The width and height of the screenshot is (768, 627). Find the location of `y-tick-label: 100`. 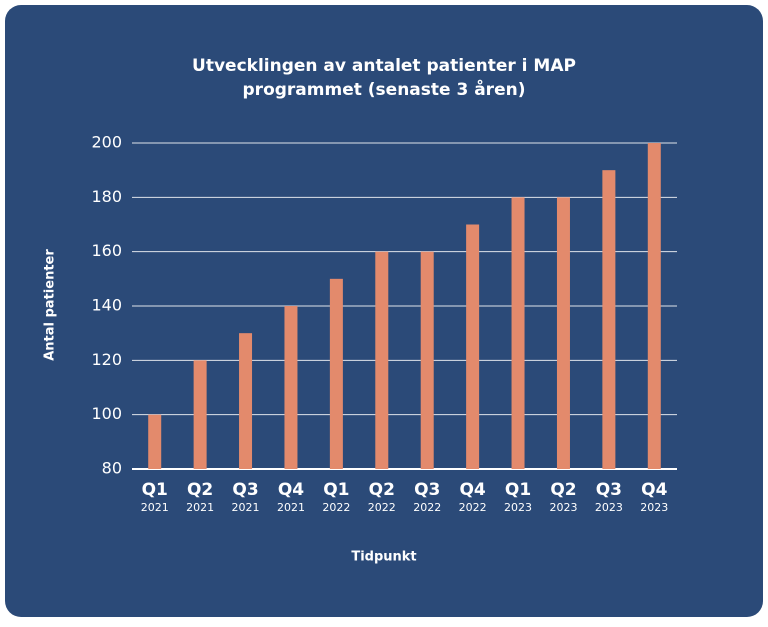

y-tick-label: 100 is located at coordinates (106, 413).